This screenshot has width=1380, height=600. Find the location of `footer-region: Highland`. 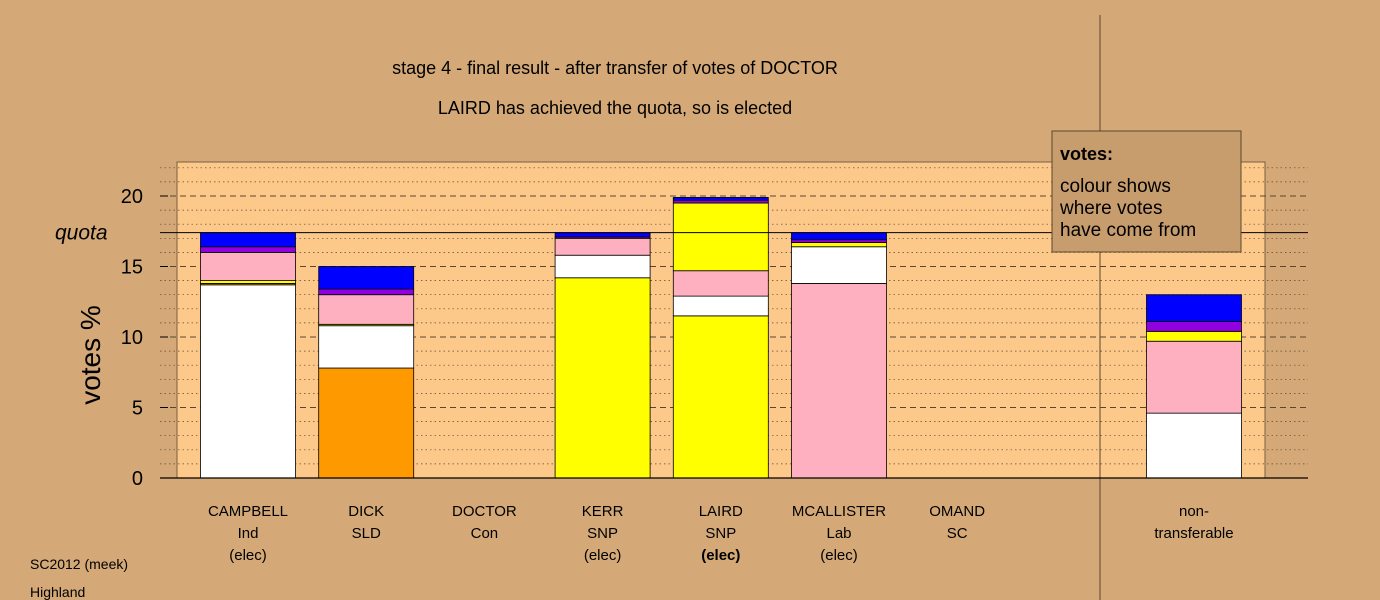

footer-region: Highland is located at coordinates (57, 592).